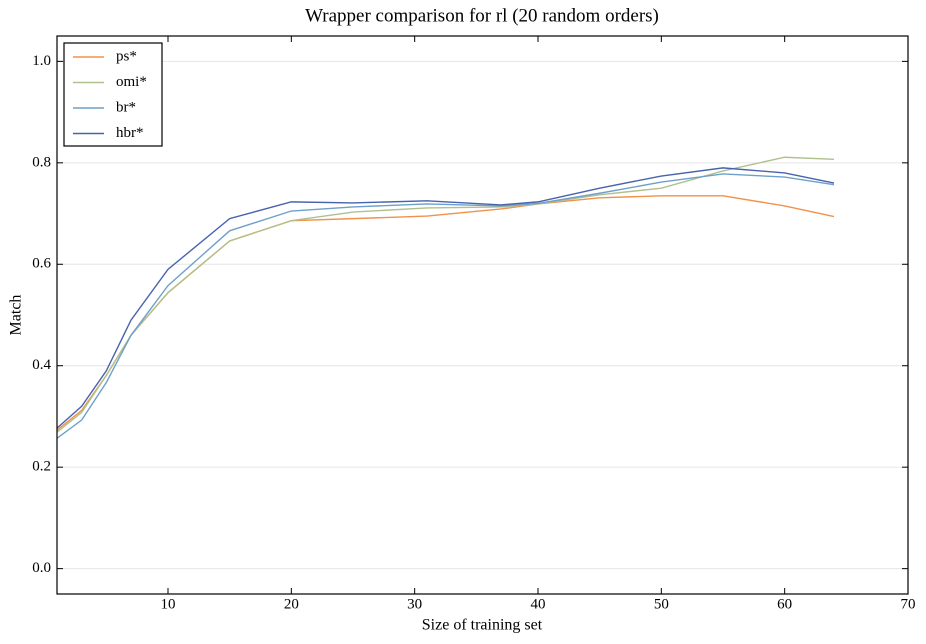  Describe the element at coordinates (291, 604) in the screenshot. I see `x-tick-label: 20` at that location.